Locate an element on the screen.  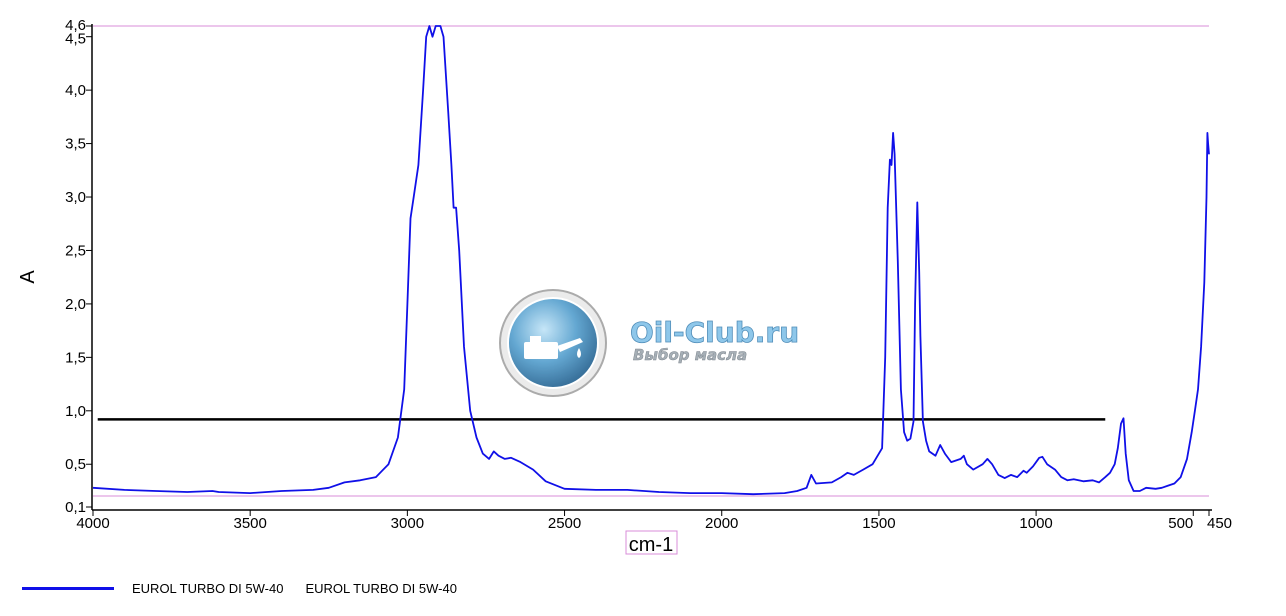
x-tick-label: 1000 is located at coordinates (1035, 523).